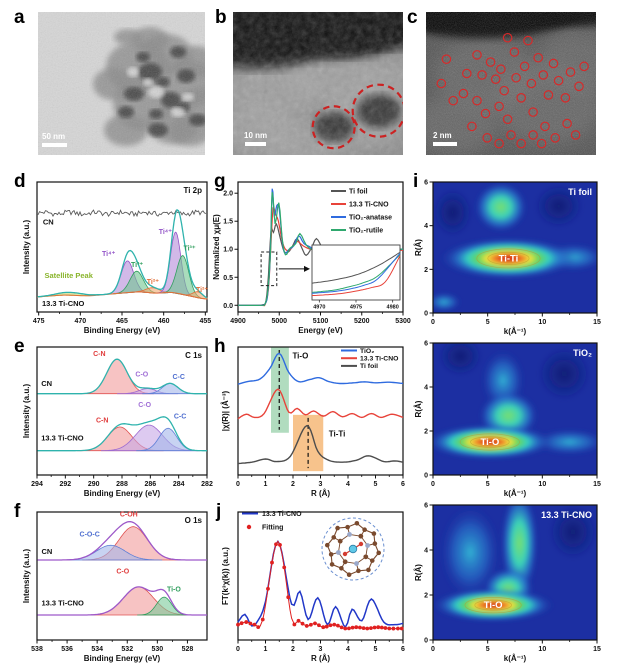  I want to click on svg-text: 538, so click(37, 649).